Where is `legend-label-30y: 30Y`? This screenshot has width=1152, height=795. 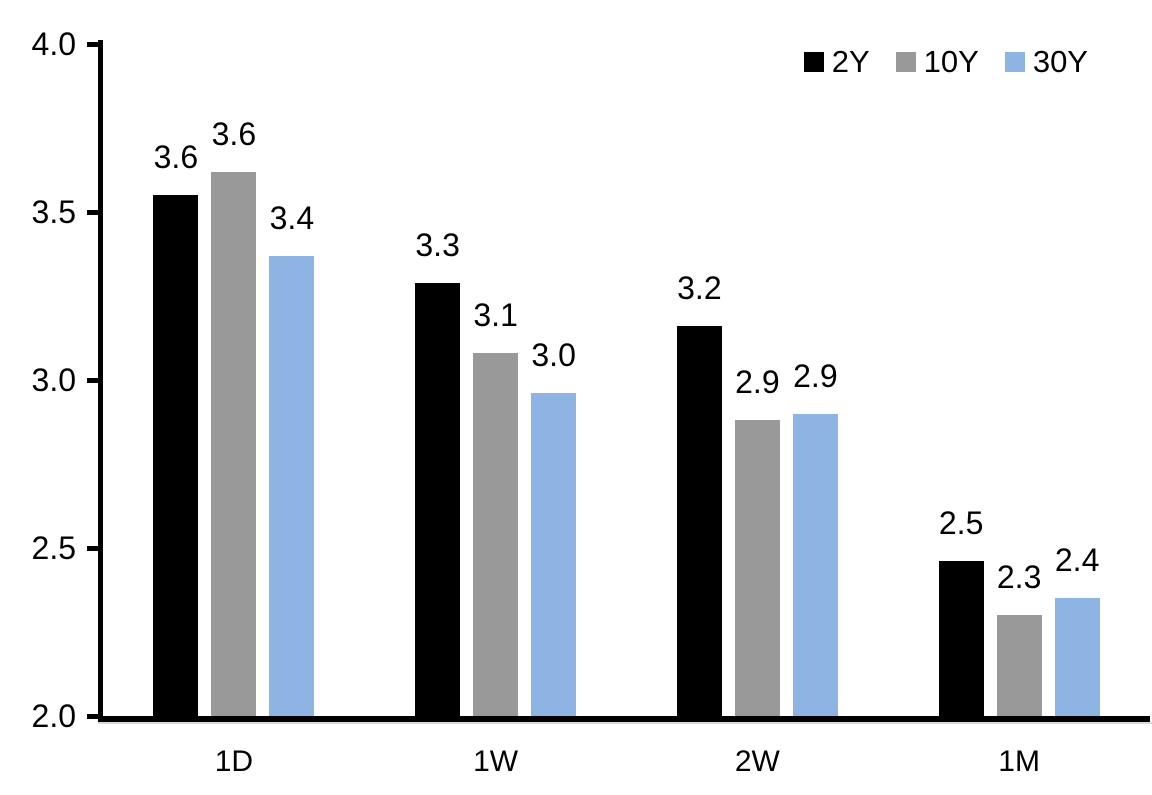 legend-label-30y: 30Y is located at coordinates (1060, 61).